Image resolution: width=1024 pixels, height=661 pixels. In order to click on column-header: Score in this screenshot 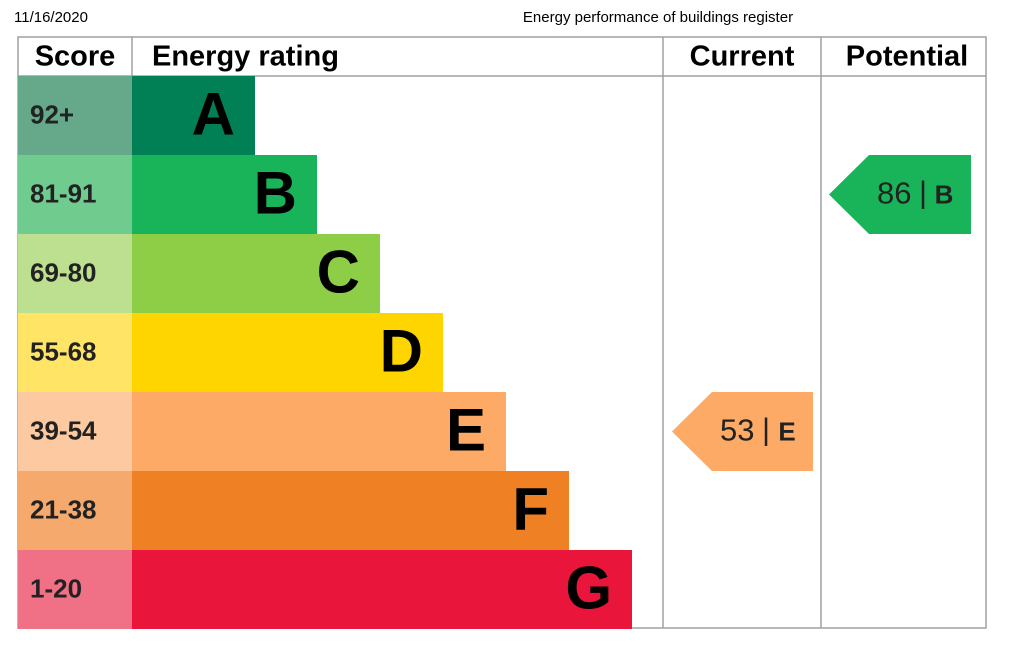, I will do `click(75, 57)`.